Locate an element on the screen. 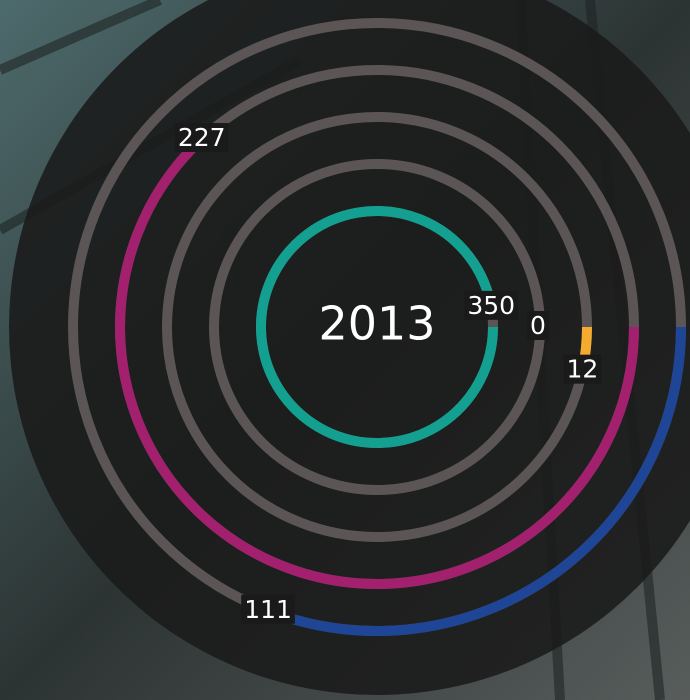 The width and height of the screenshot is (690, 700). value-label: 111 is located at coordinates (268, 609).